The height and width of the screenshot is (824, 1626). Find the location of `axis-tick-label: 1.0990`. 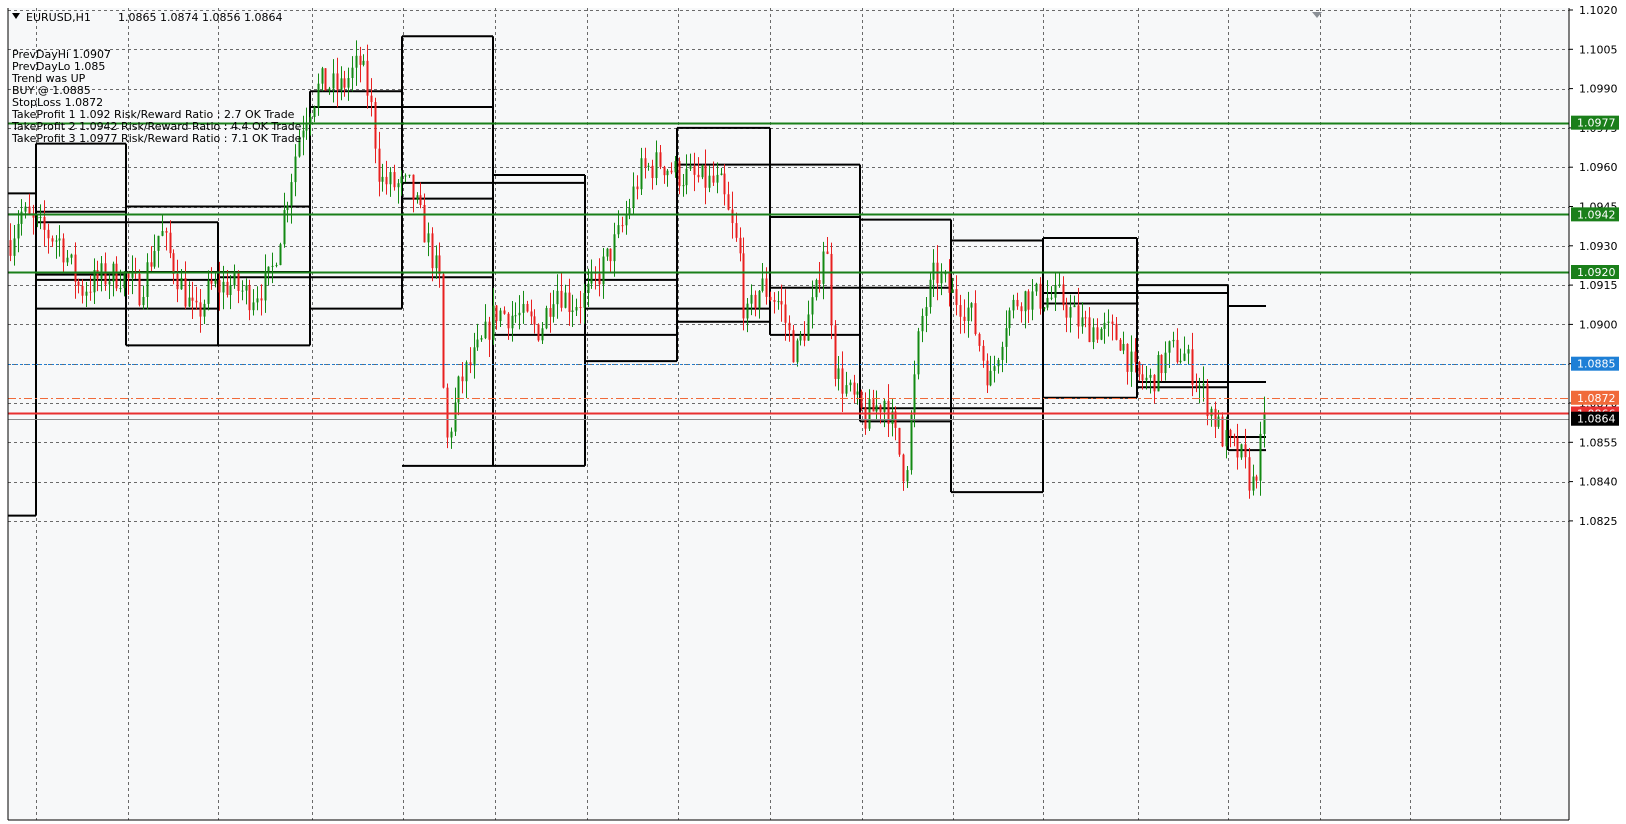

axis-tick-label: 1.0990 is located at coordinates (1598, 89).